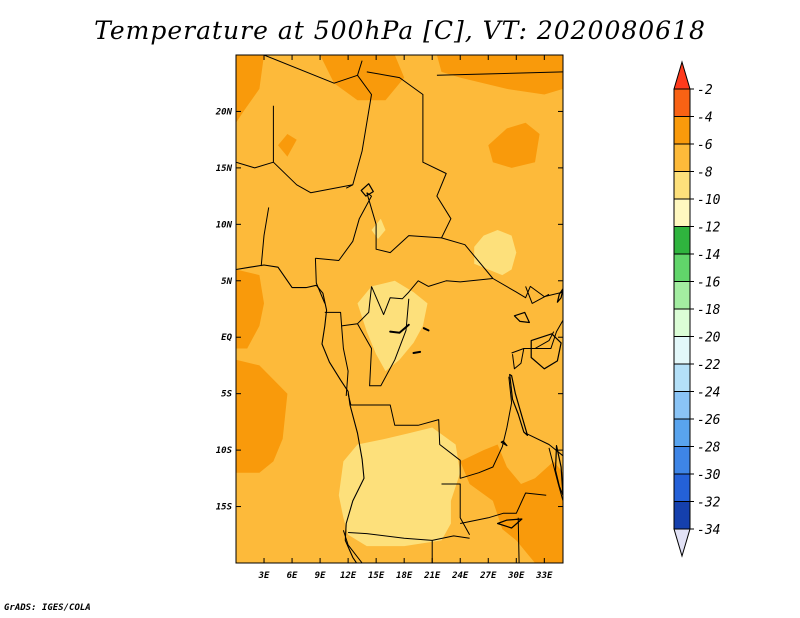 The height and width of the screenshot is (618, 800). I want to click on y-tick-label: EQ, so click(226, 338).